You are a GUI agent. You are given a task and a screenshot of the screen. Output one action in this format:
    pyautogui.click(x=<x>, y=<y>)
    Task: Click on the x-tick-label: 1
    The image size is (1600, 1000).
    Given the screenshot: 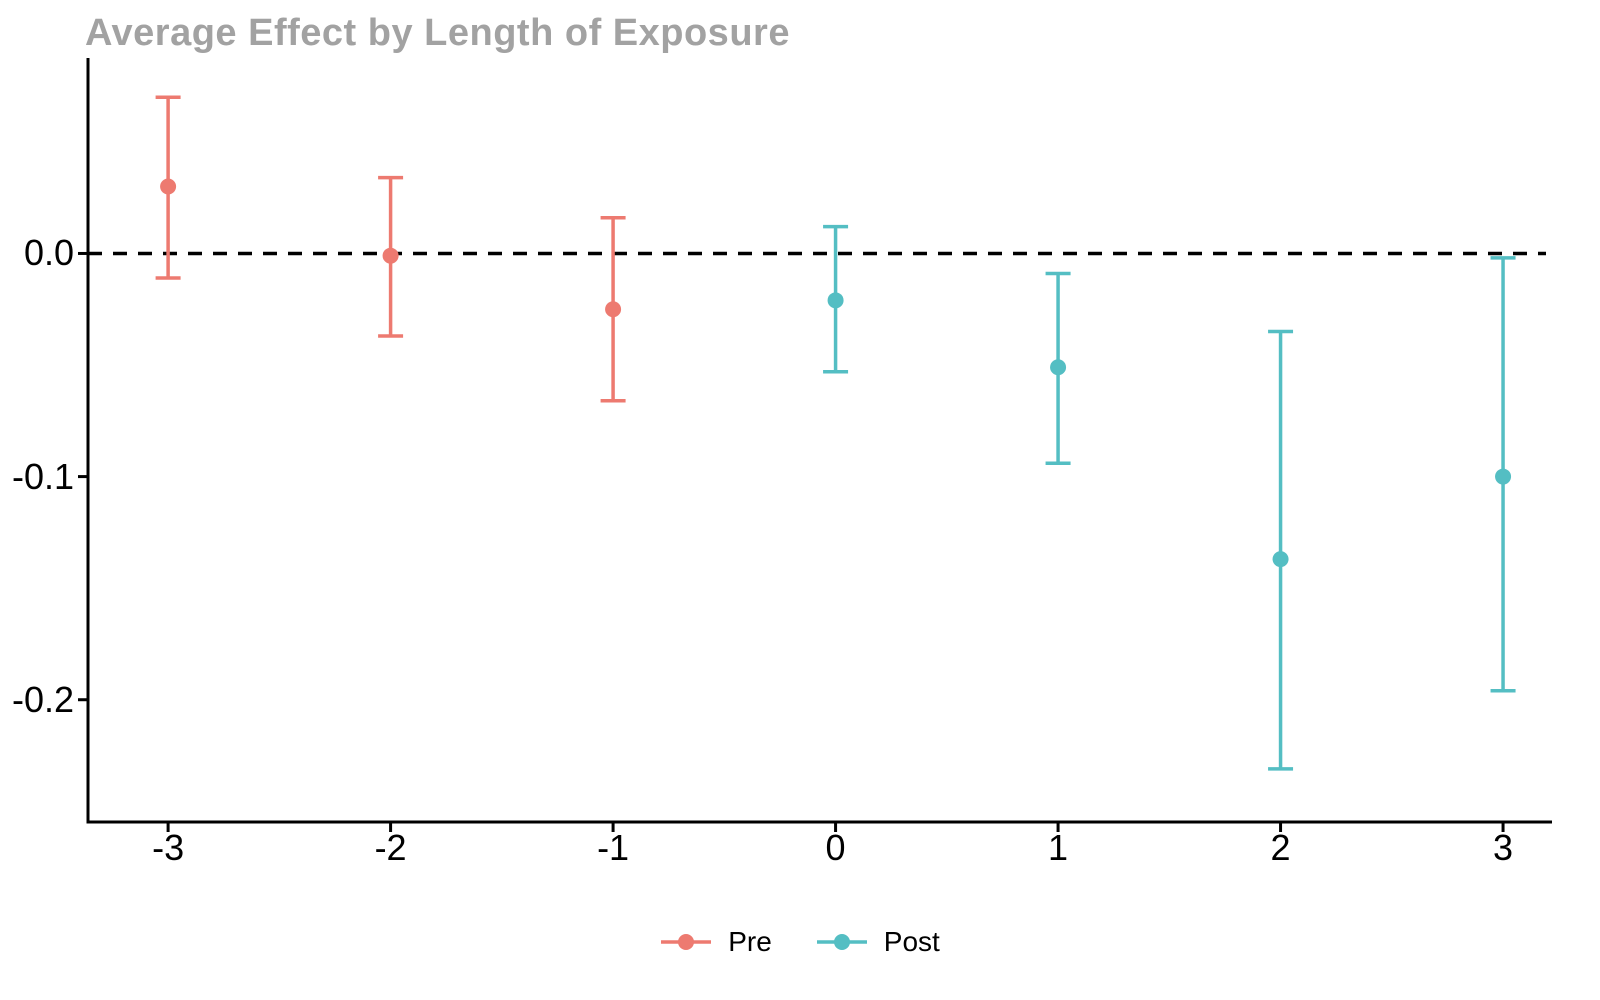 What is the action you would take?
    pyautogui.click(x=1058, y=847)
    